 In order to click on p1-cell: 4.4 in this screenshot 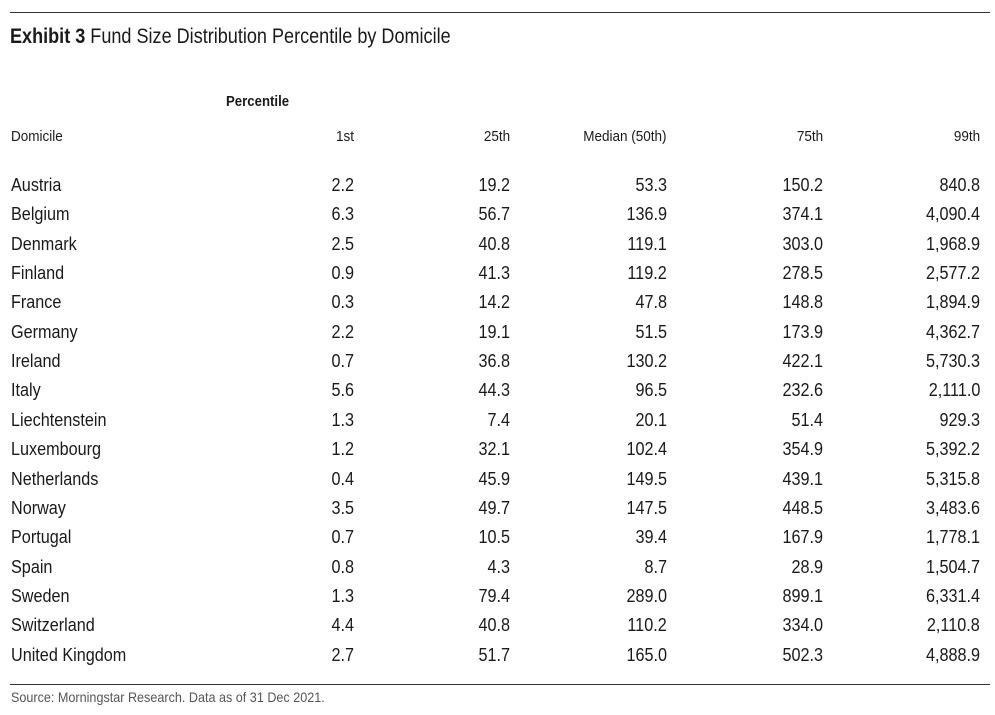, I will do `click(342, 625)`.